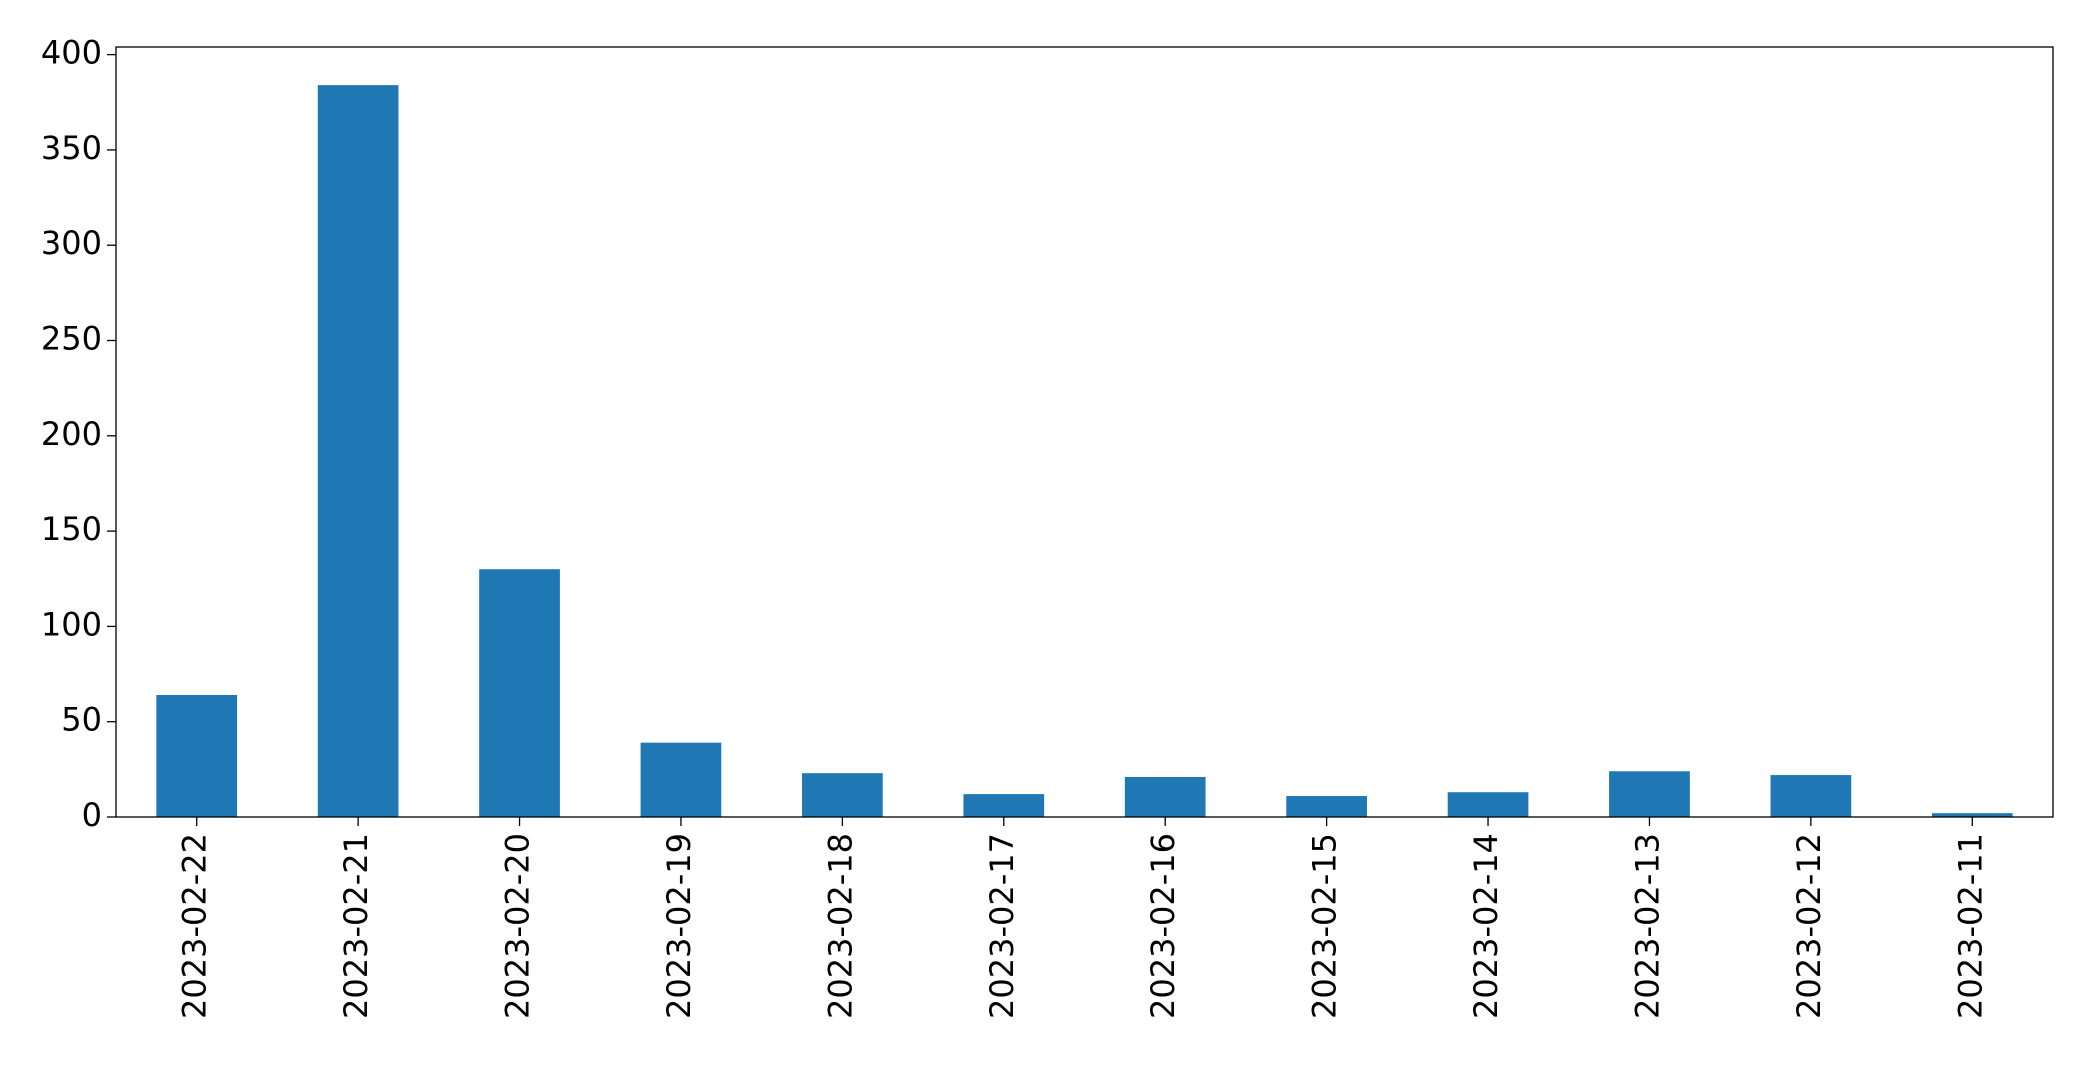  I want to click on y-tick-label: 300, so click(71, 243).